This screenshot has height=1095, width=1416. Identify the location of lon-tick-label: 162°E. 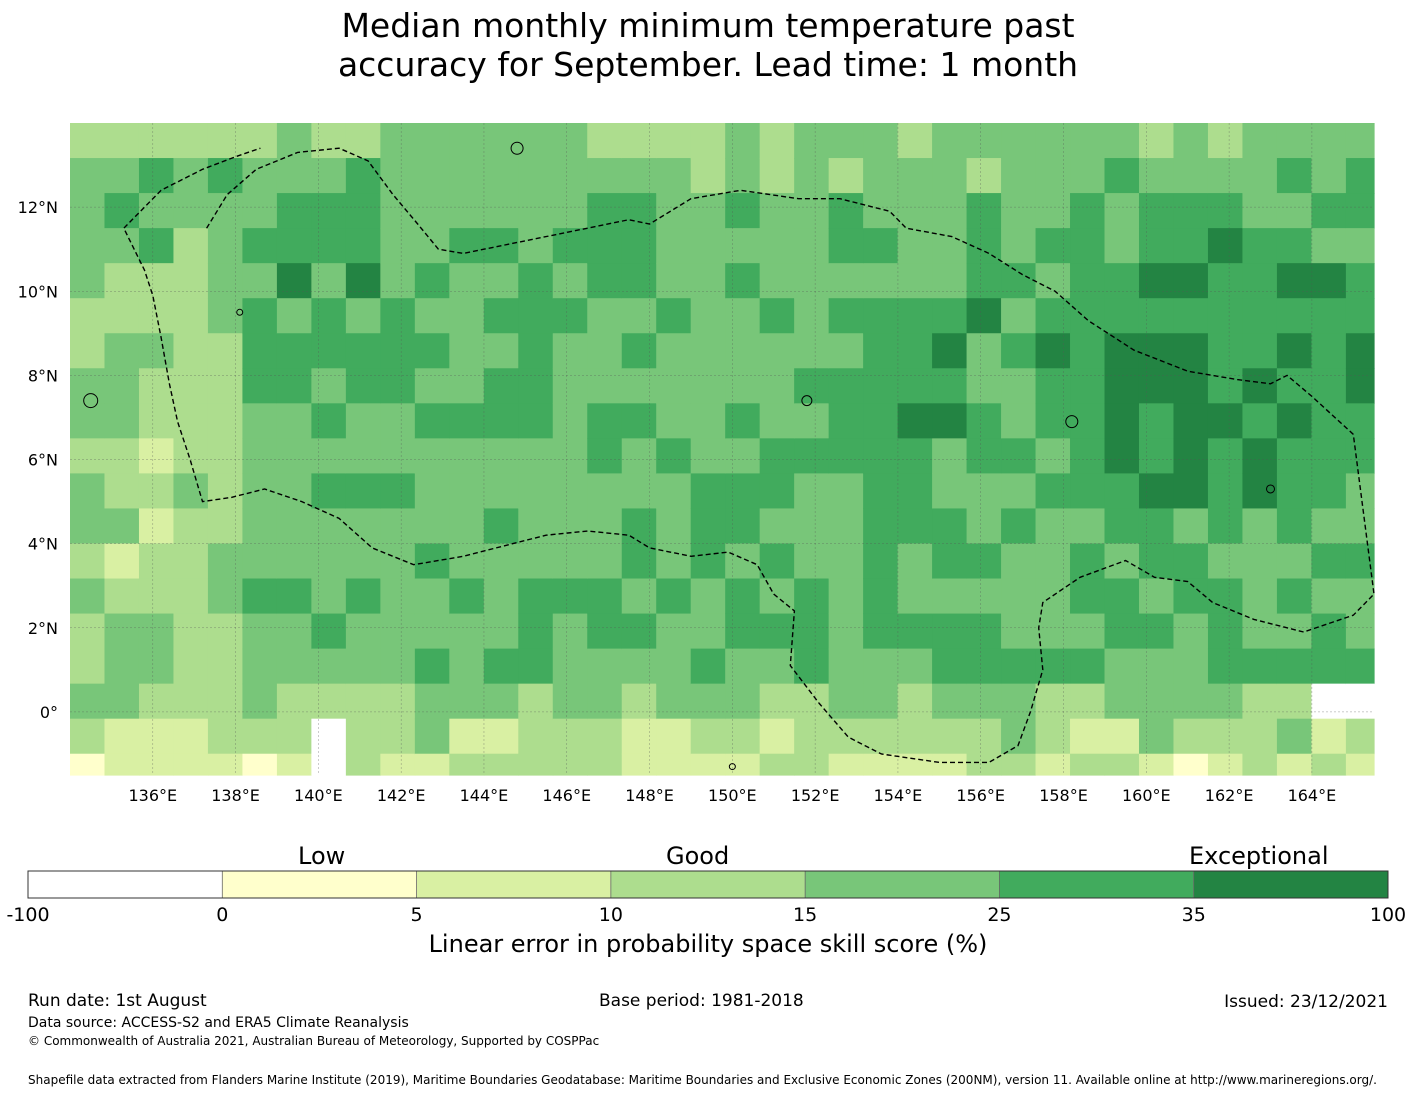
(1229, 795).